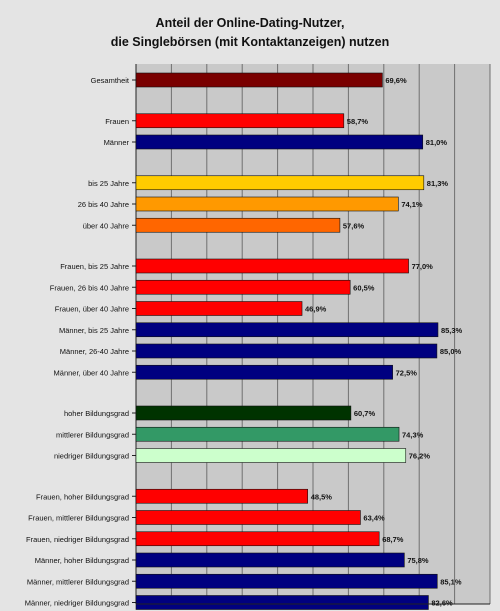 The width and height of the screenshot is (500, 611). What do you see at coordinates (442, 603) in the screenshot?
I see `data-label: 82,6%` at bounding box center [442, 603].